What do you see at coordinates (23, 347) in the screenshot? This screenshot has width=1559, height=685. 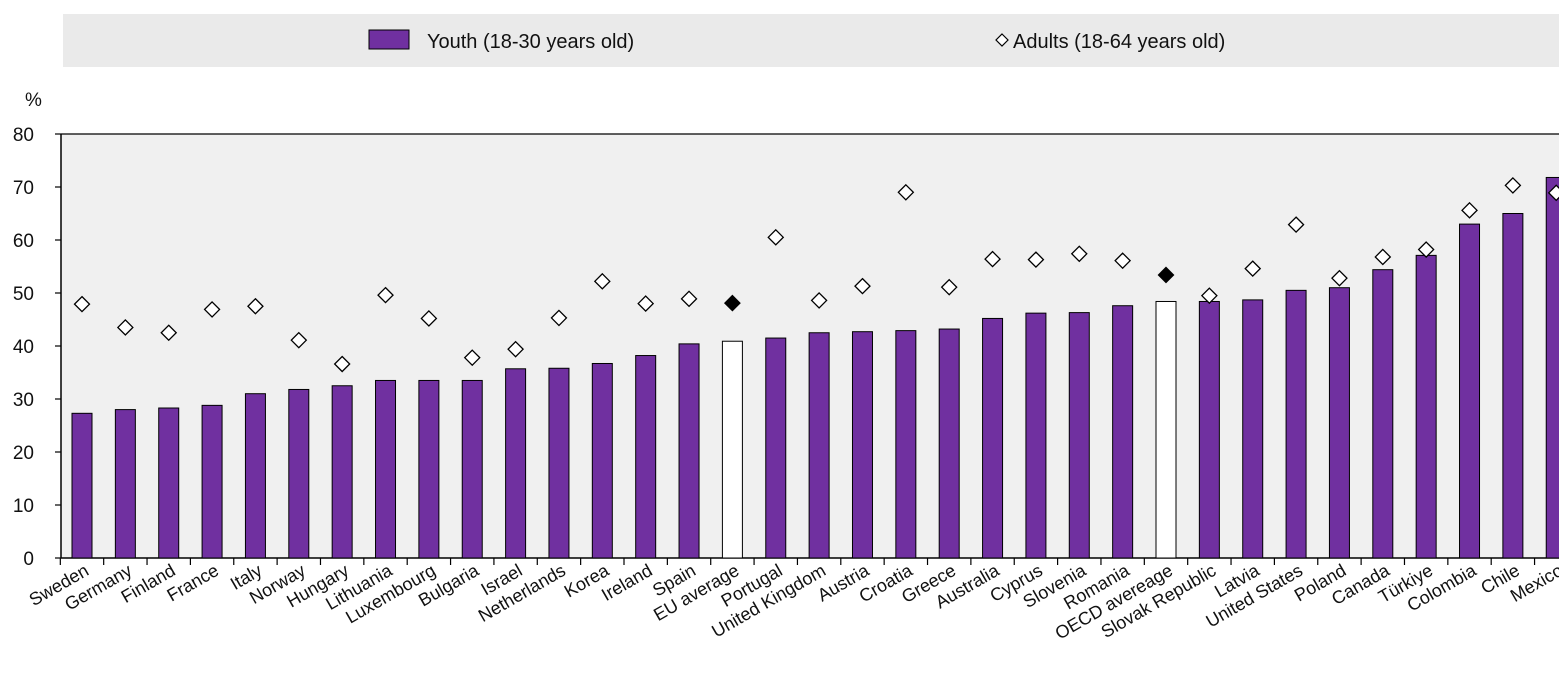 I see `y-tick-label: 40` at bounding box center [23, 347].